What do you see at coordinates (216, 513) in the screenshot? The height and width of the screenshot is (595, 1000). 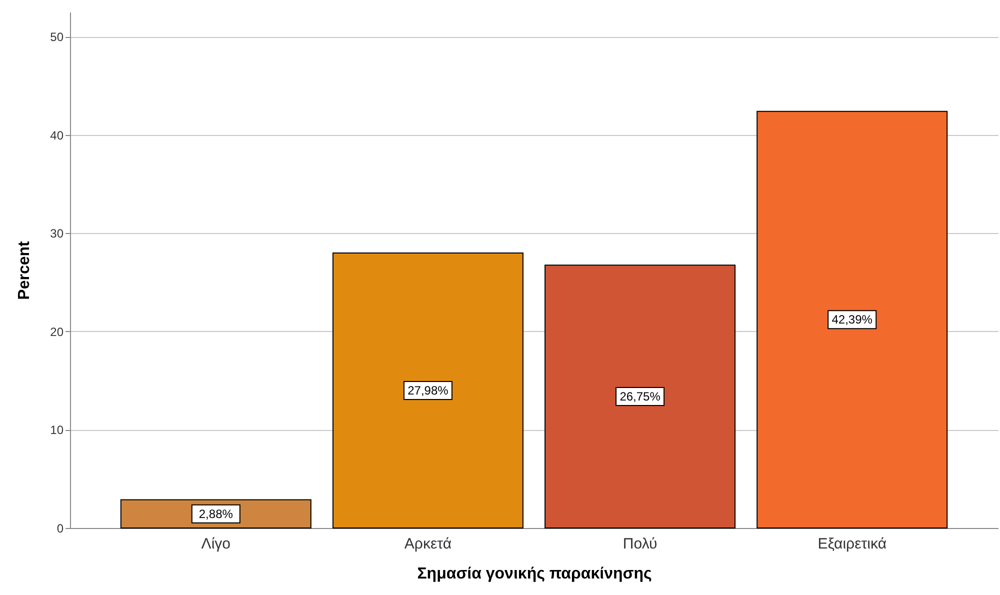 I see `data-label: 2,88%` at bounding box center [216, 513].